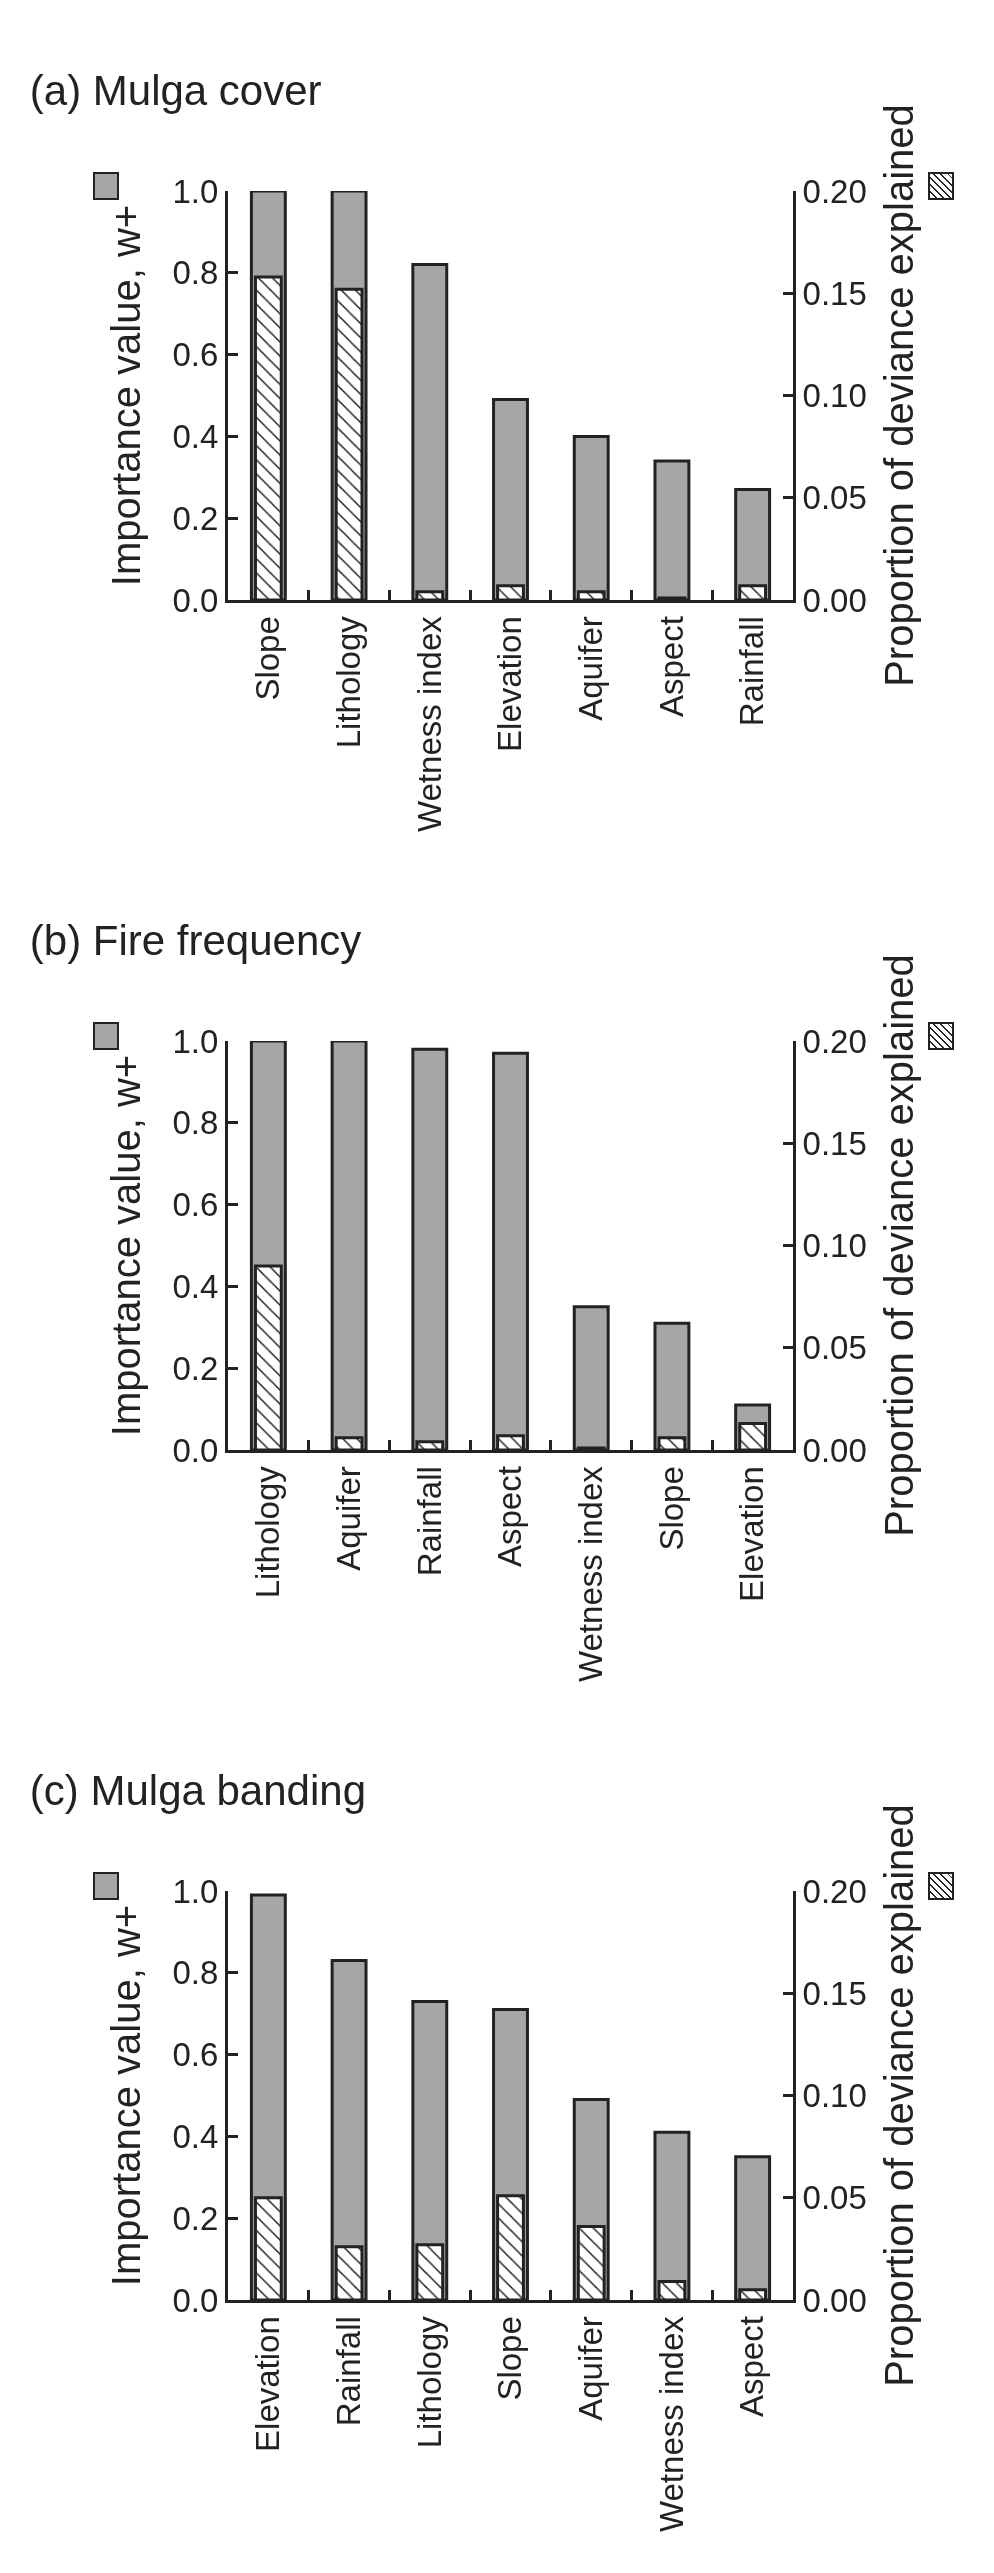 This screenshot has width=994, height=2573. Describe the element at coordinates (195, 940) in the screenshot. I see `chart-title: (b) Fire frequency` at that location.